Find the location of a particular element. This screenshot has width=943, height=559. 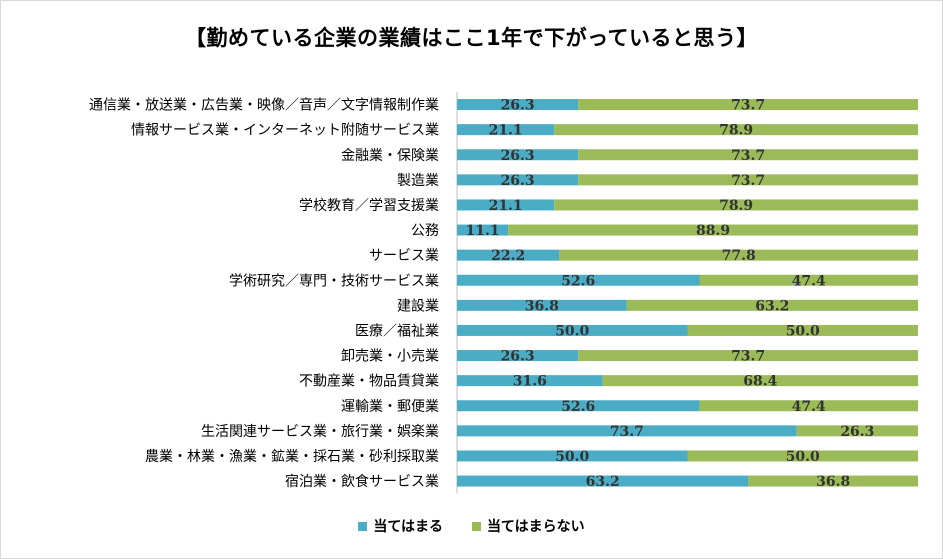

chart-title: 【勤めている企業の業績はここ1年で下がっていると思う】 is located at coordinates (471, 38).